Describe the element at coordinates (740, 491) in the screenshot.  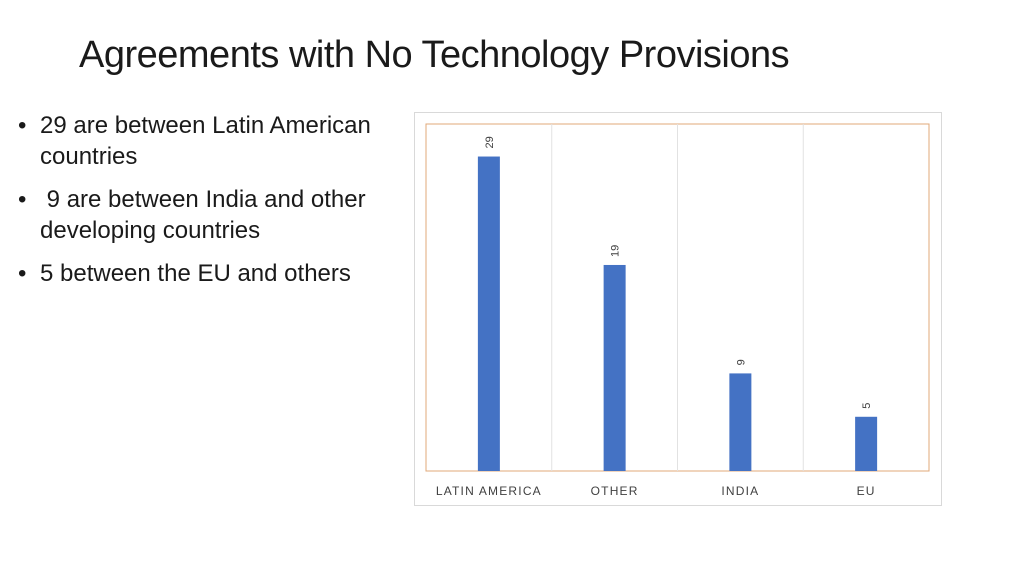
I see `x-tick-label: INDIA` at that location.